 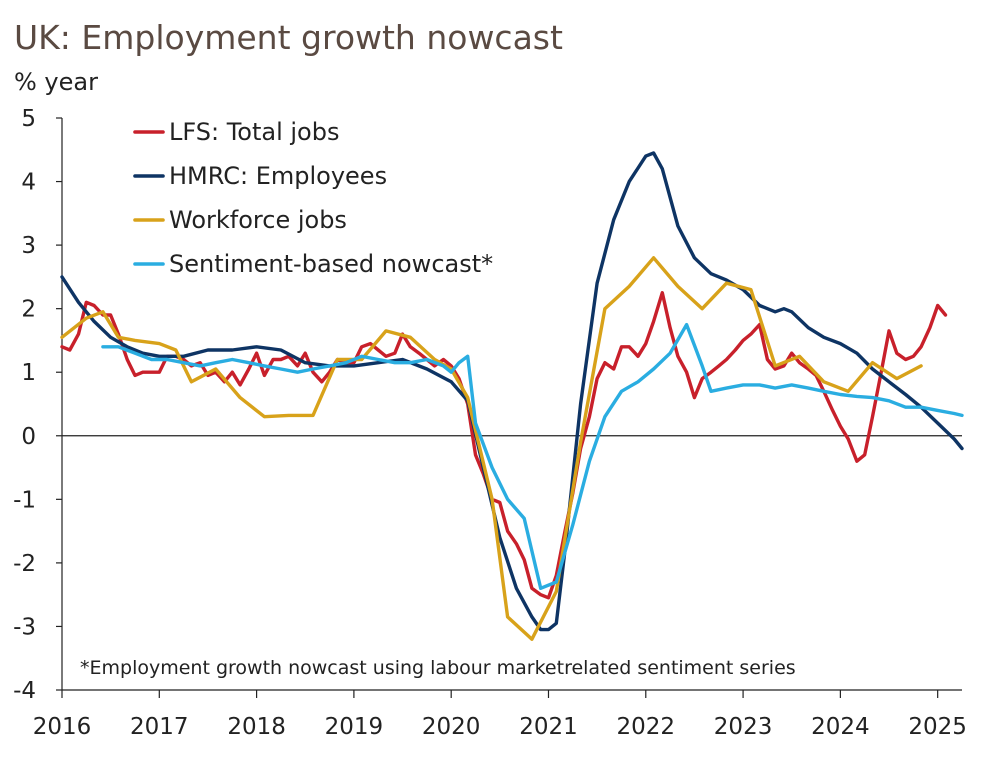 What do you see at coordinates (28, 246) in the screenshot?
I see `y-tick-label: 3` at bounding box center [28, 246].